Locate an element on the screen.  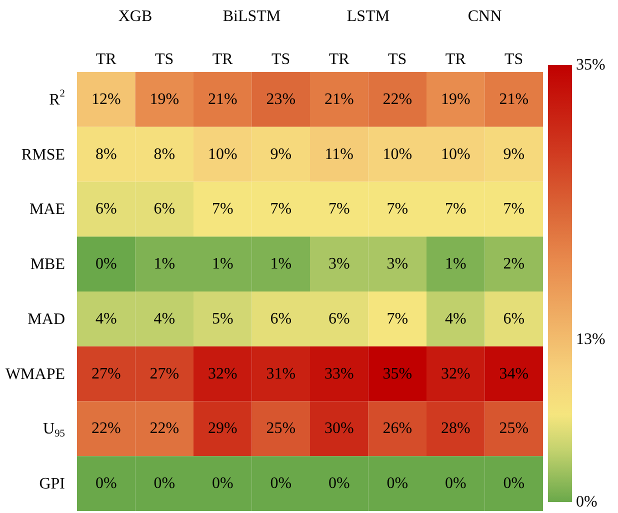
y-tick-label: R$^{2}$ is located at coordinates (57, 98).